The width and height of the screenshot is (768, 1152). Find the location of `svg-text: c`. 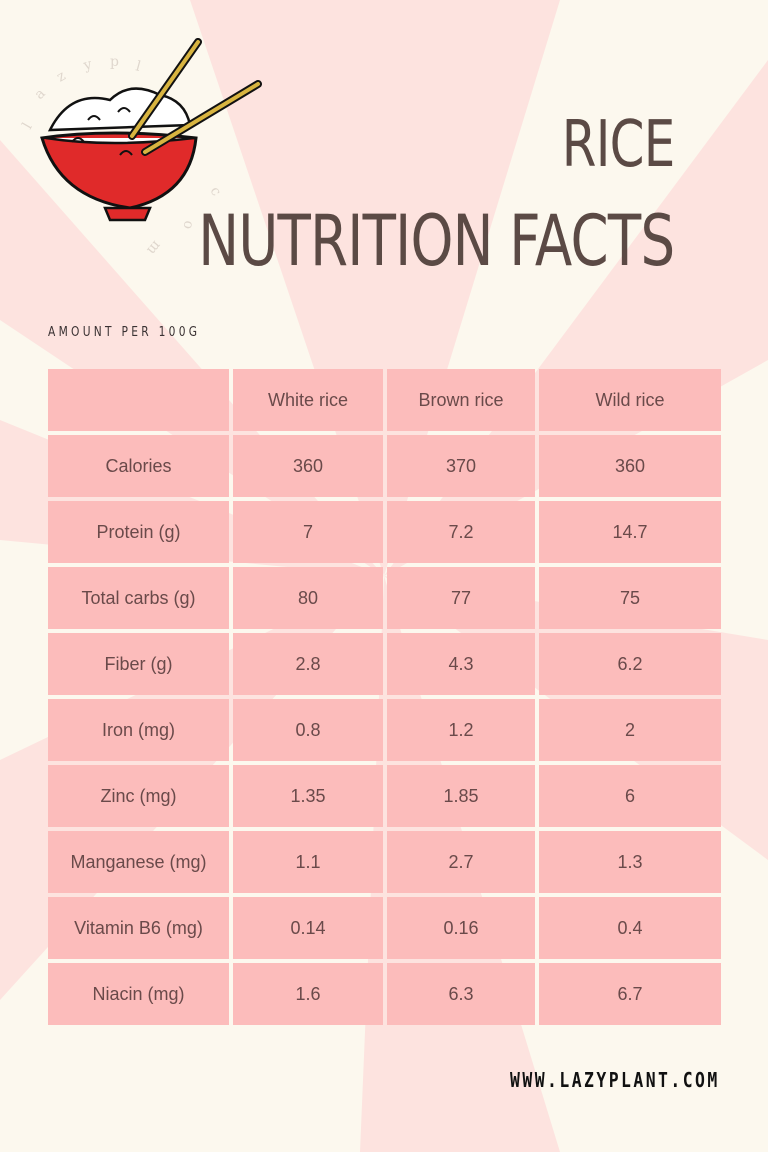

svg-text: c is located at coordinates (216, 191).